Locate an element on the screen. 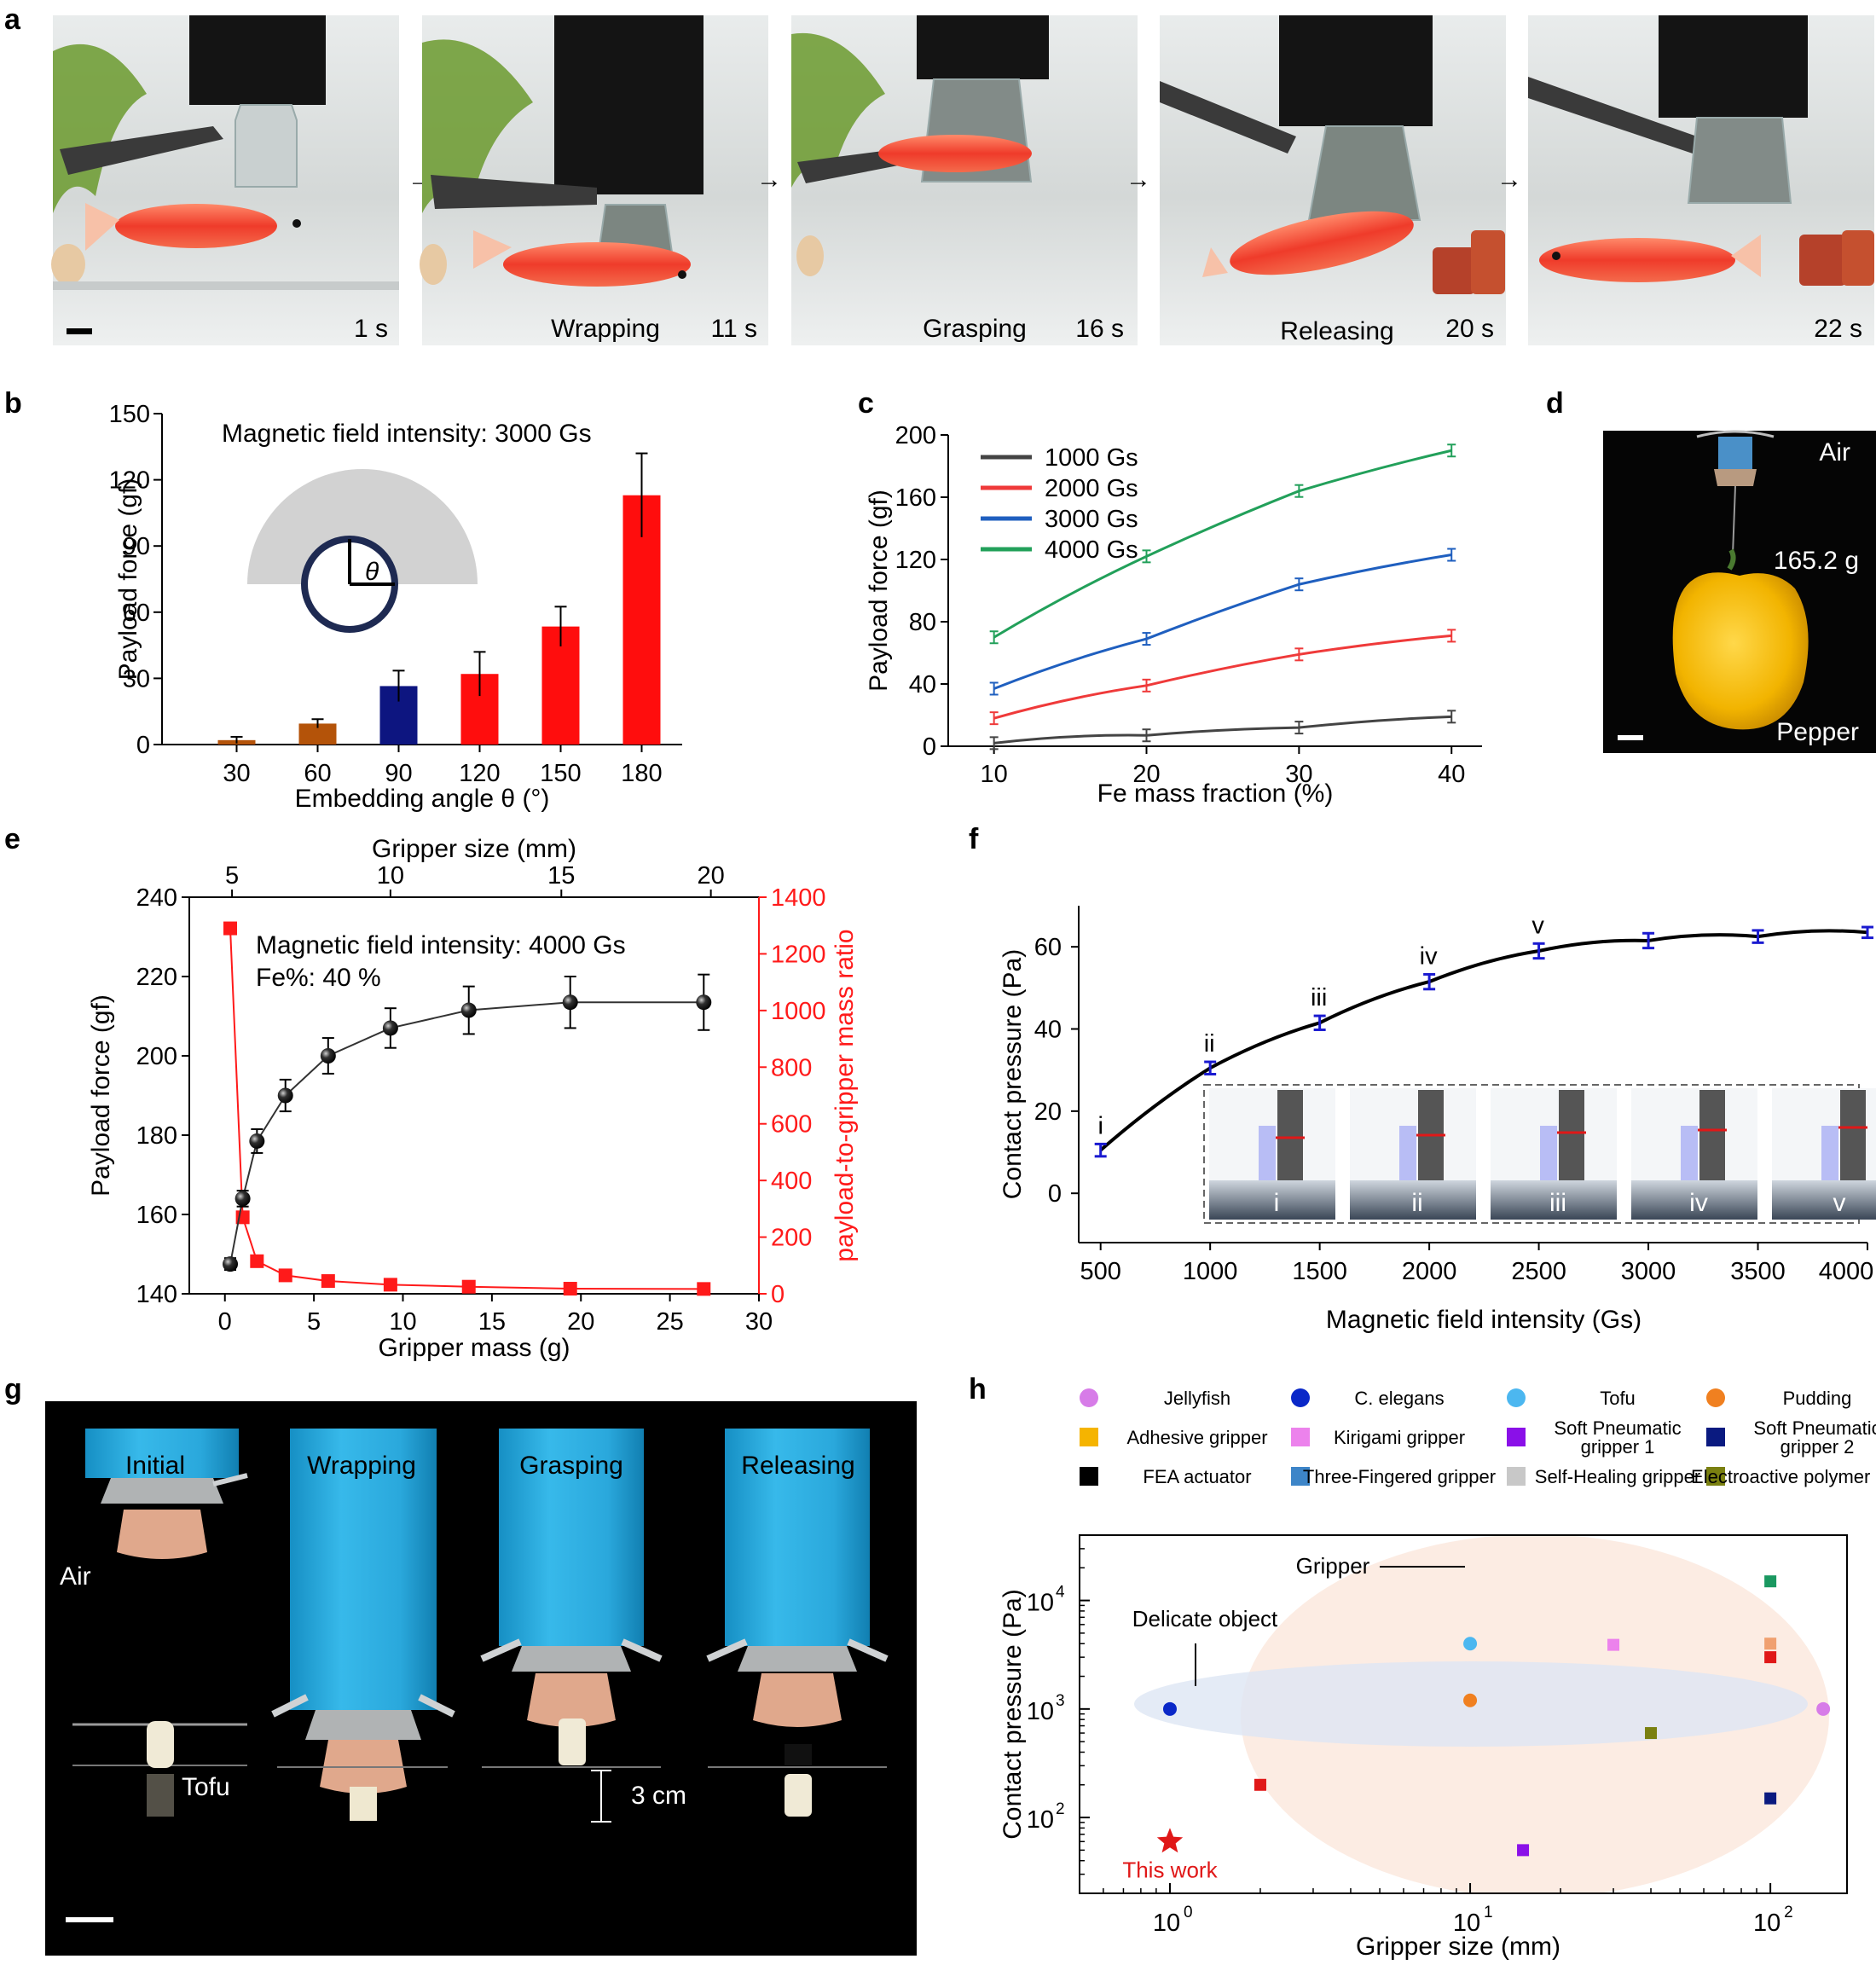 This screenshot has width=1876, height=1988. e-y2-tick-label: 1400 is located at coordinates (798, 898).